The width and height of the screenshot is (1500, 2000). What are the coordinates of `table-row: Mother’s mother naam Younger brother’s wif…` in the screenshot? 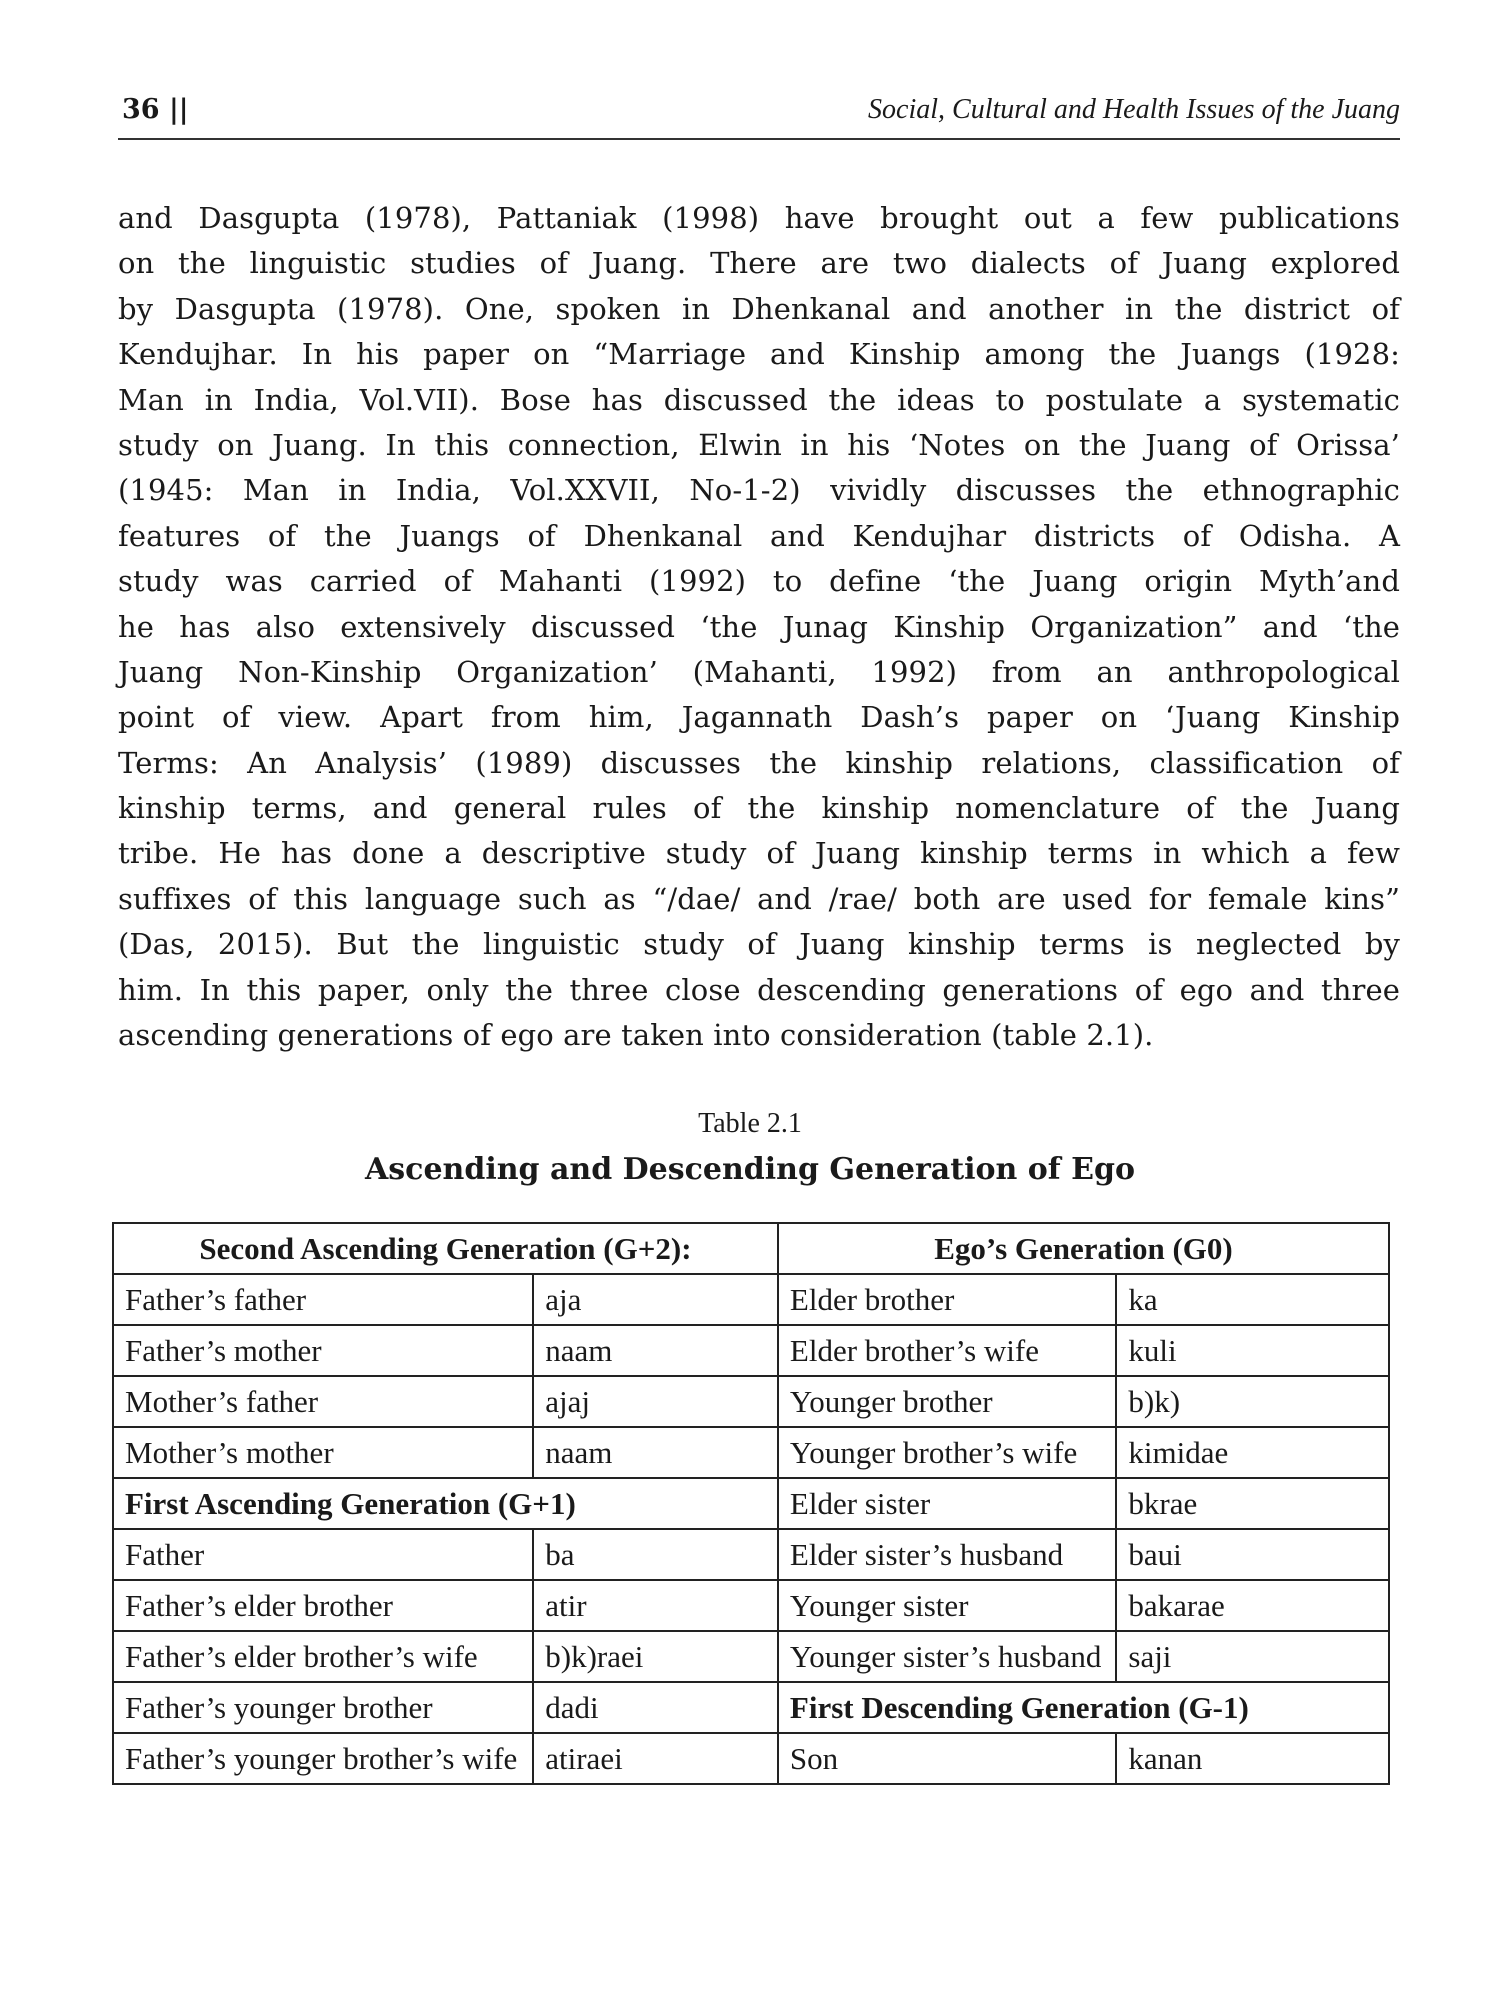 It's located at (750, 1452).